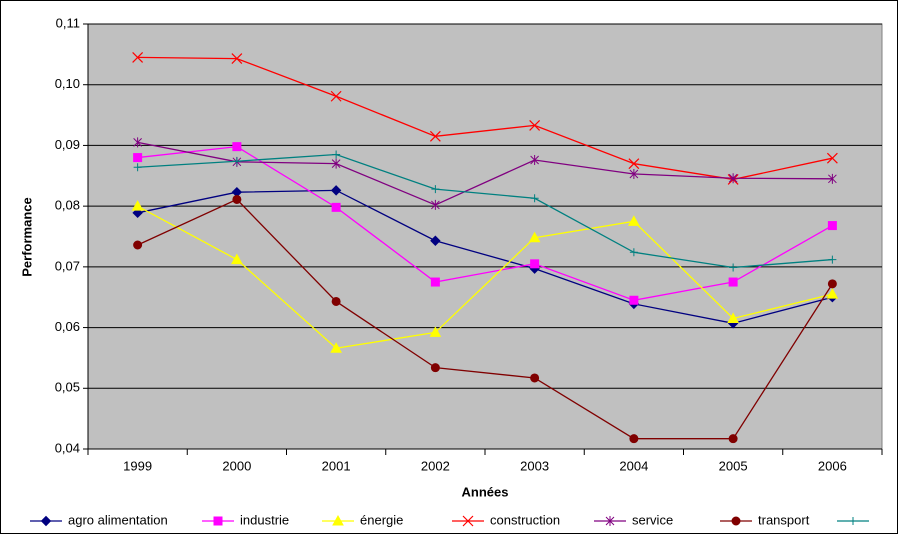  Describe the element at coordinates (118, 519) in the screenshot. I see `legend-label: agro alimentation` at that location.